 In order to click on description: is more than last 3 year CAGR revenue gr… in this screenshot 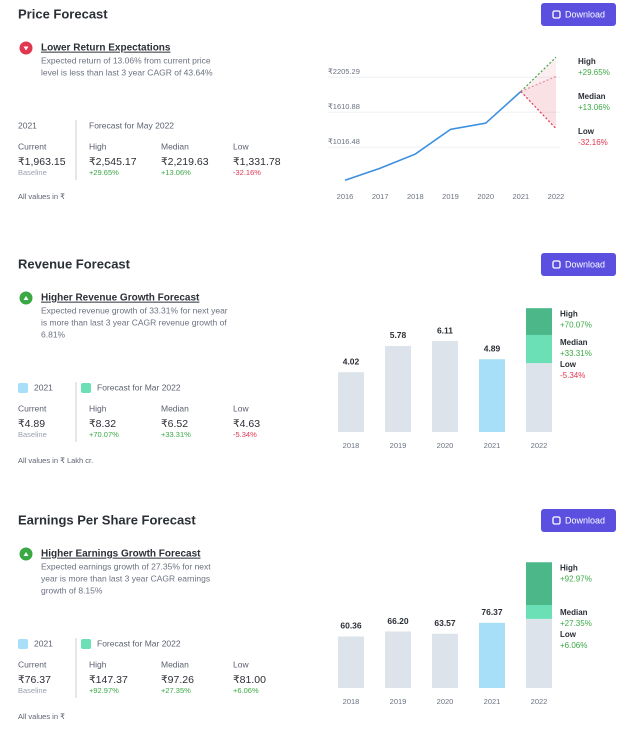, I will do `click(134, 322)`.